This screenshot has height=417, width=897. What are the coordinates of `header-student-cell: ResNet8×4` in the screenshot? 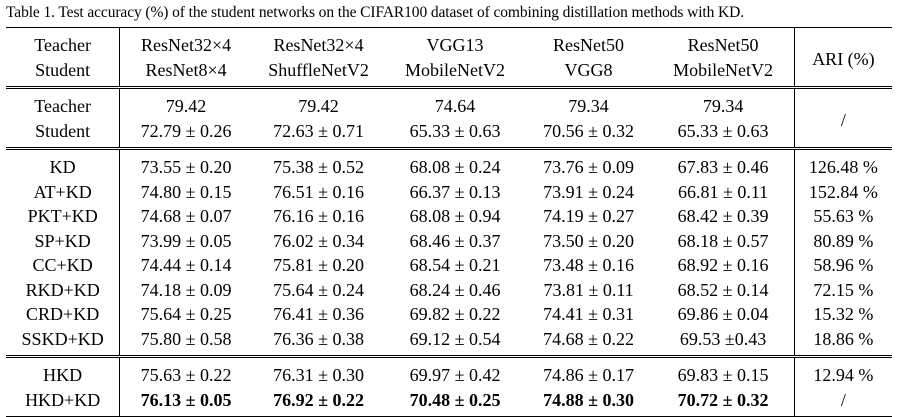 It's located at (185, 72).